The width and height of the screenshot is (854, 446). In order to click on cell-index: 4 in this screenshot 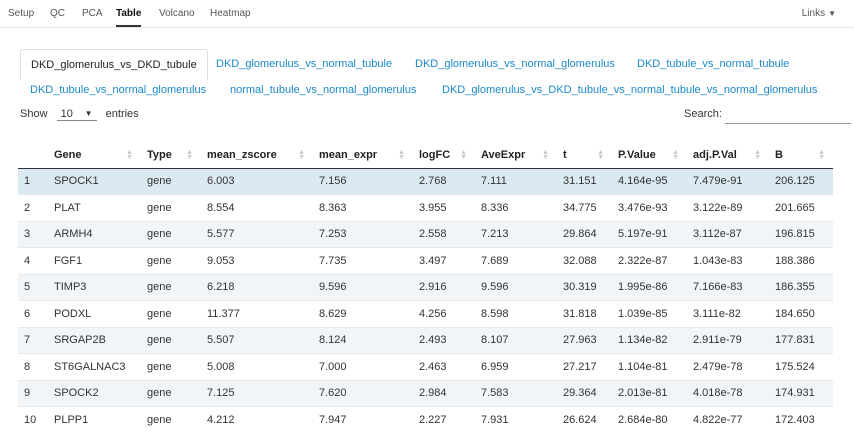, I will do `click(33, 260)`.